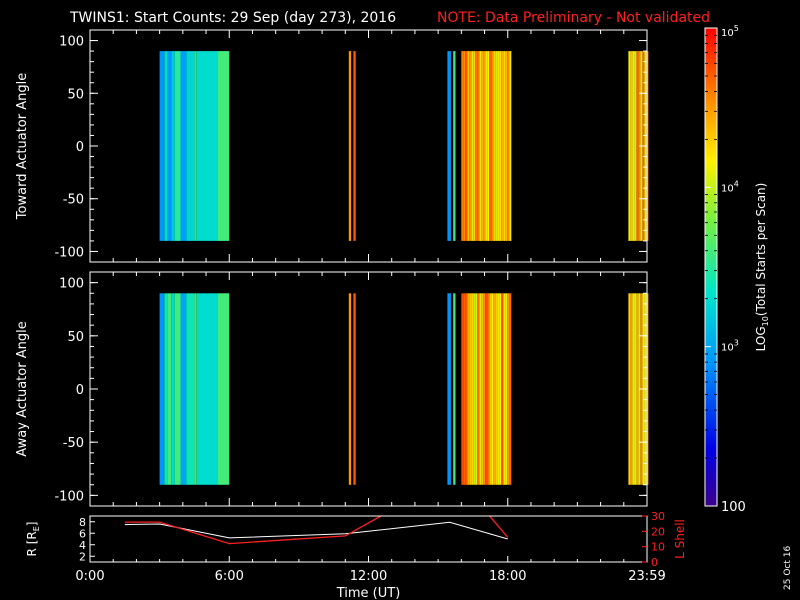 The image size is (800, 600). I want to click on away-ytick-label: 0, so click(80, 390).